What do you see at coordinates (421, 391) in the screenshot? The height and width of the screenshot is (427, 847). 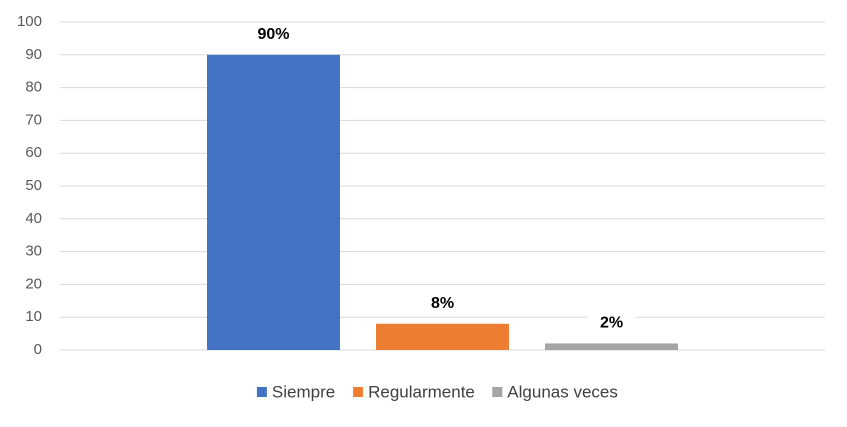 I see `legend-label: Regularmente` at bounding box center [421, 391].